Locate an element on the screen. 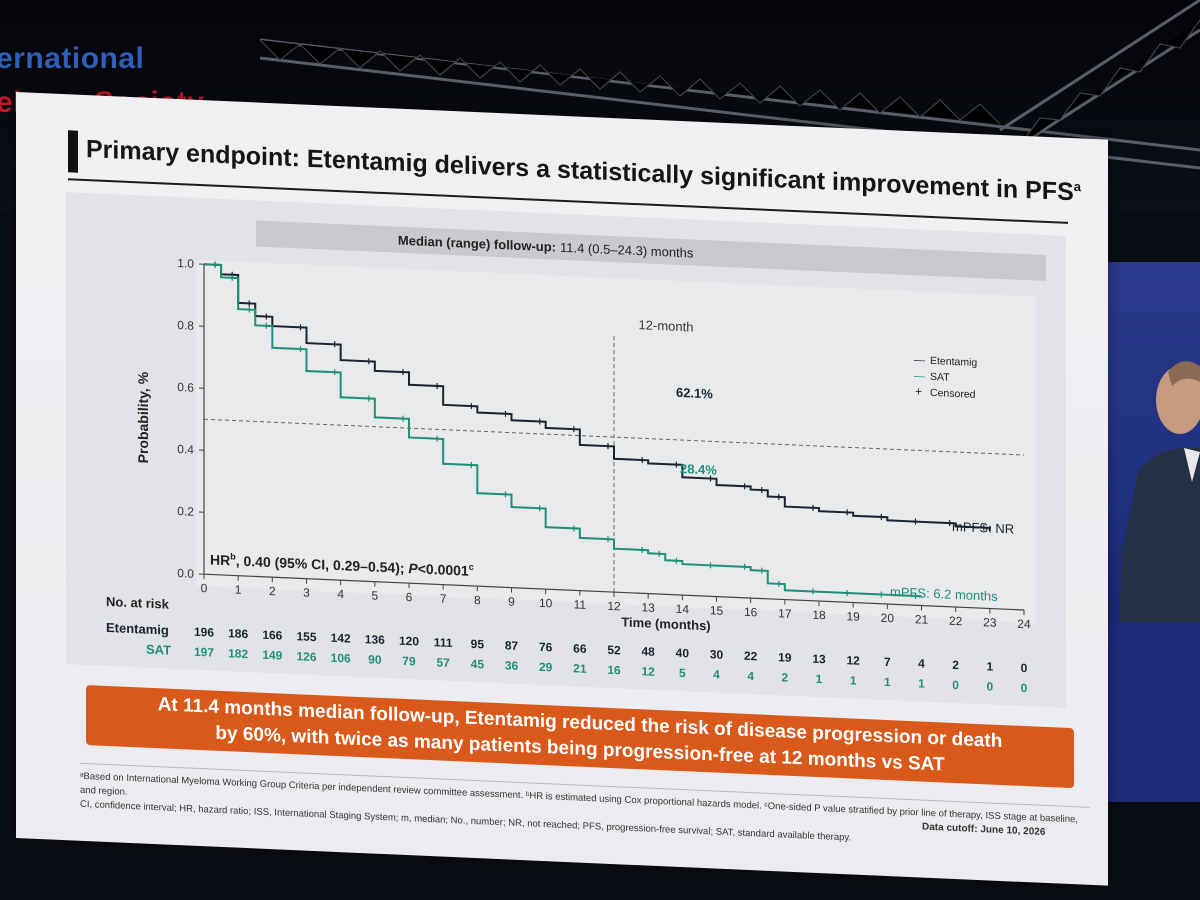  y-axis-label: Probability, % is located at coordinates (143, 417).